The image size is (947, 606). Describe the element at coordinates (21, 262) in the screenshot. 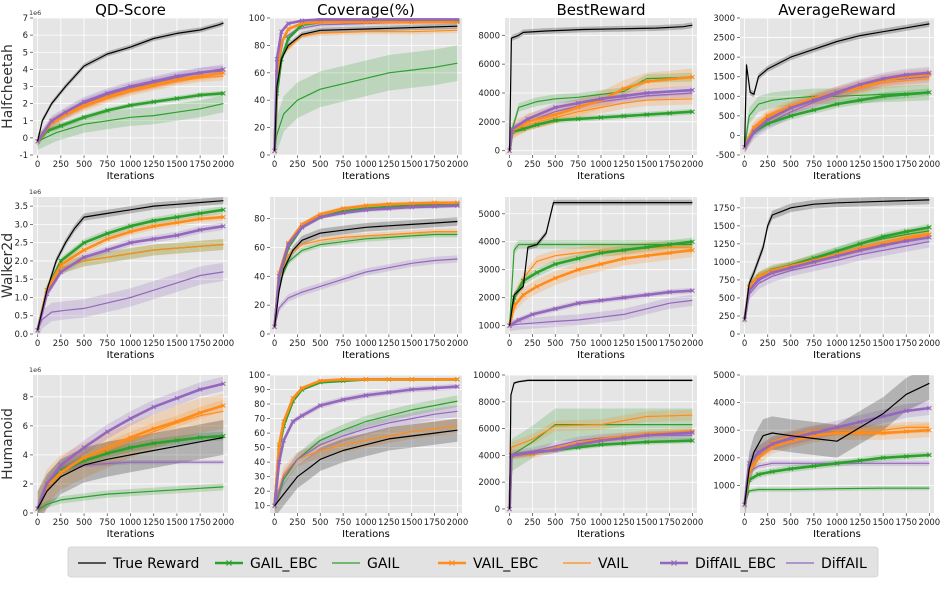

I see `y-tick-label: 2.0` at that location.